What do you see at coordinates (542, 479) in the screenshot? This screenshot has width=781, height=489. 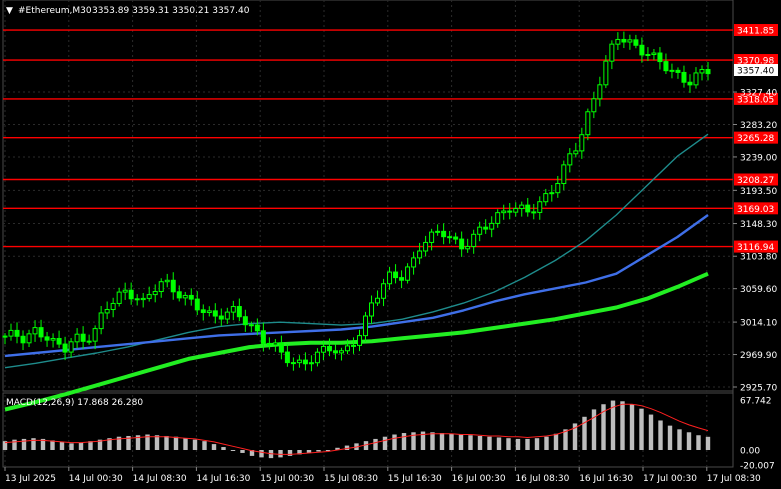 I see `time-label: 16 Jul 08:30` at bounding box center [542, 479].